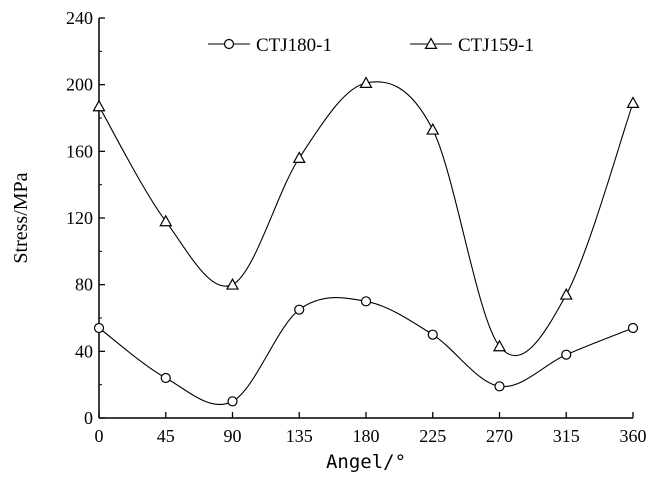 This screenshot has width=651, height=499. I want to click on x-tick-label: 135, so click(299, 436).